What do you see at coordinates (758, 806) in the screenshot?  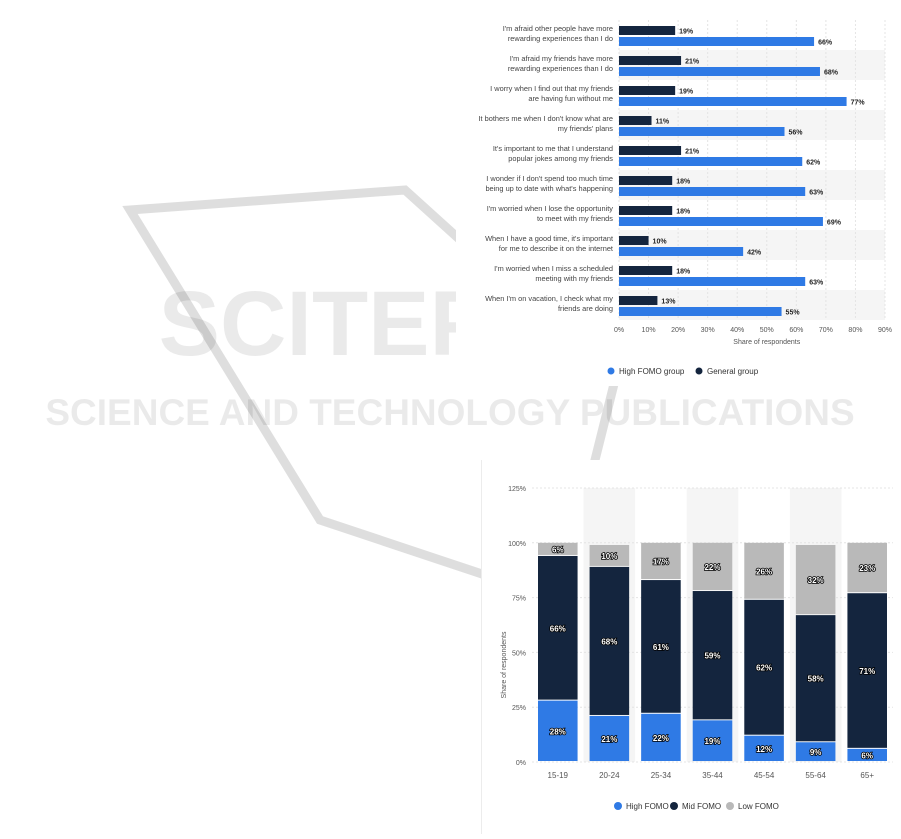 I see `legend-label: Low FOMO` at bounding box center [758, 806].